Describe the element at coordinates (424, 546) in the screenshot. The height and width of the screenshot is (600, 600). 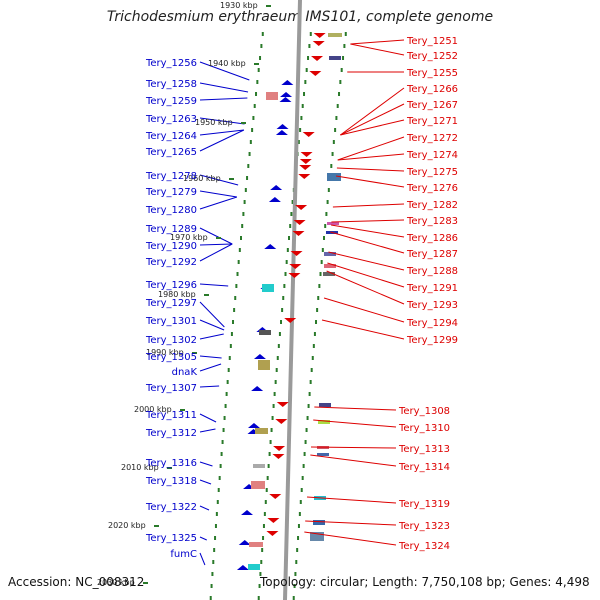
I see `gene-label-right: Tery_1324` at that location.